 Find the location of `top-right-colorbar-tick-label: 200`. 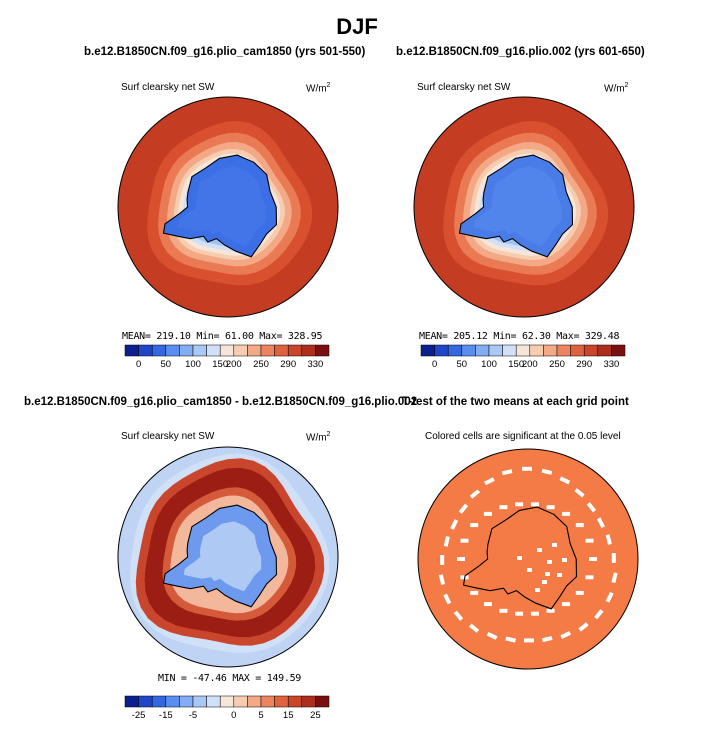

top-right-colorbar-tick-label: 200 is located at coordinates (530, 364).